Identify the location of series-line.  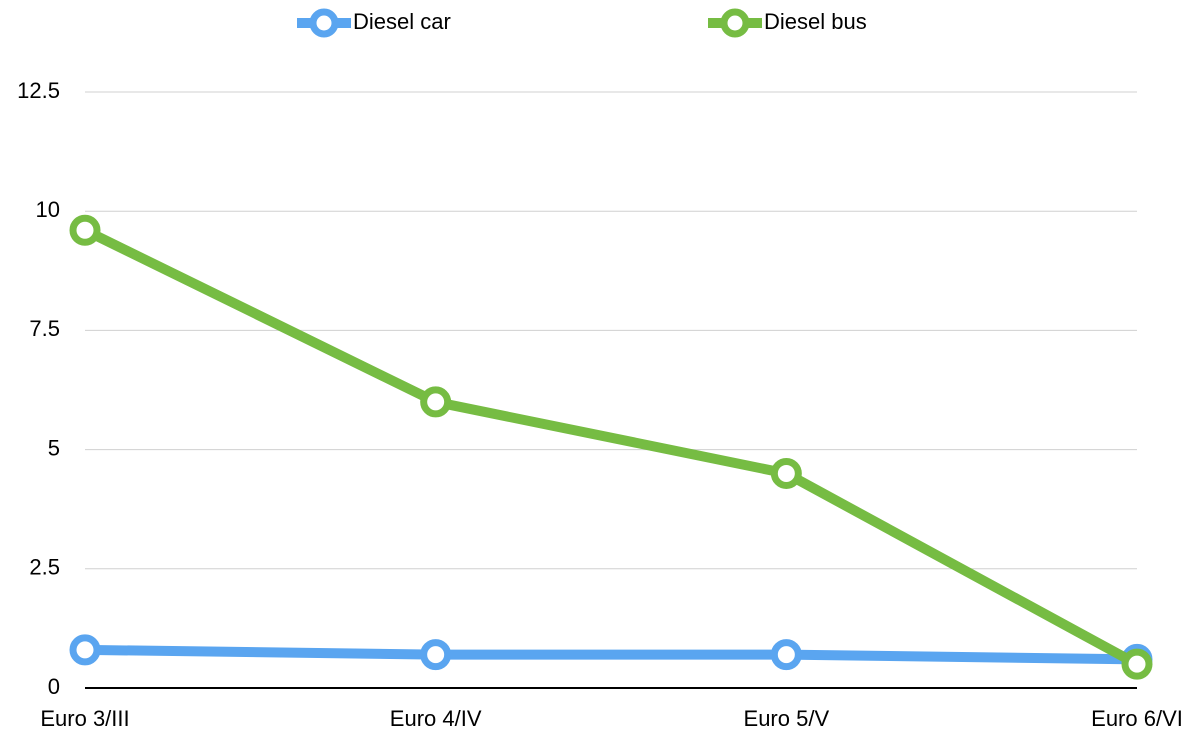
(611, 654).